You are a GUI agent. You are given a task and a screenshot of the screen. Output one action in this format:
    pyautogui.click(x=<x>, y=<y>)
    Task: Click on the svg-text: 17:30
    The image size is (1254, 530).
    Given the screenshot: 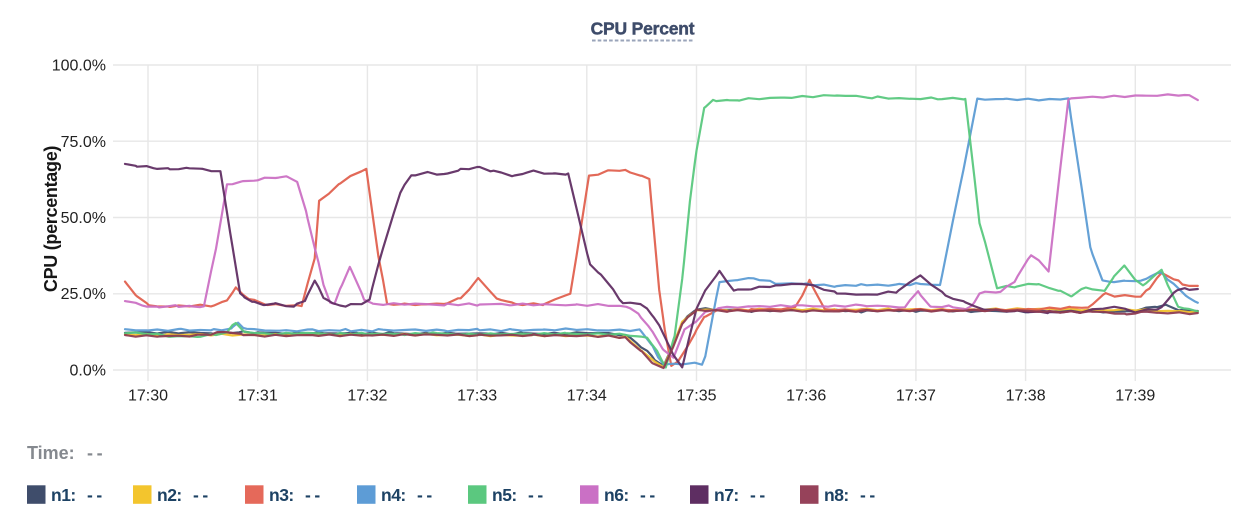 What is the action you would take?
    pyautogui.click(x=148, y=396)
    